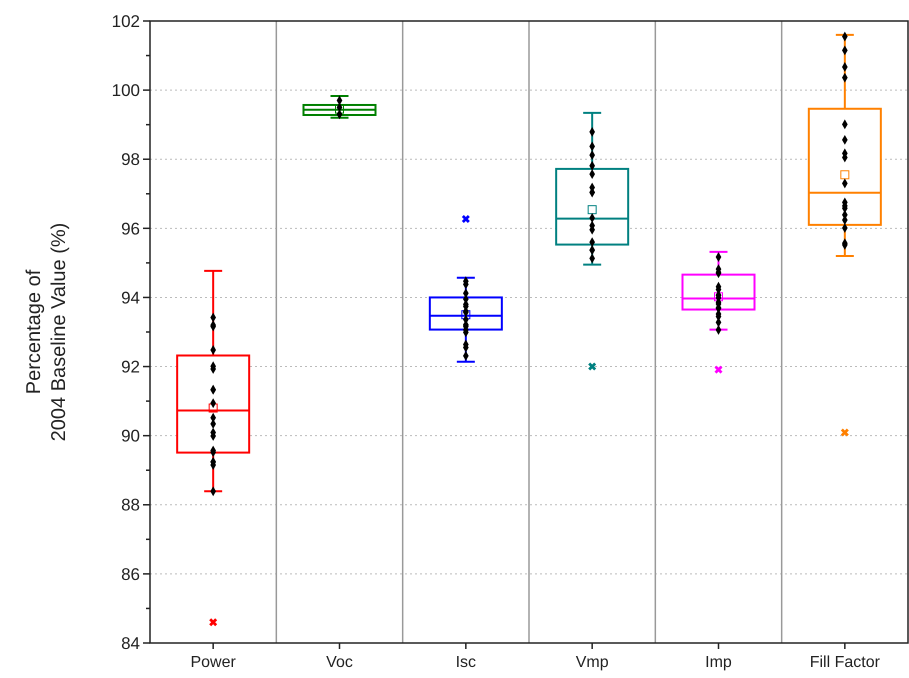 Image resolution: width=909 pixels, height=678 pixels. What do you see at coordinates (130, 574) in the screenshot?
I see `y-tick-label: 86` at bounding box center [130, 574].